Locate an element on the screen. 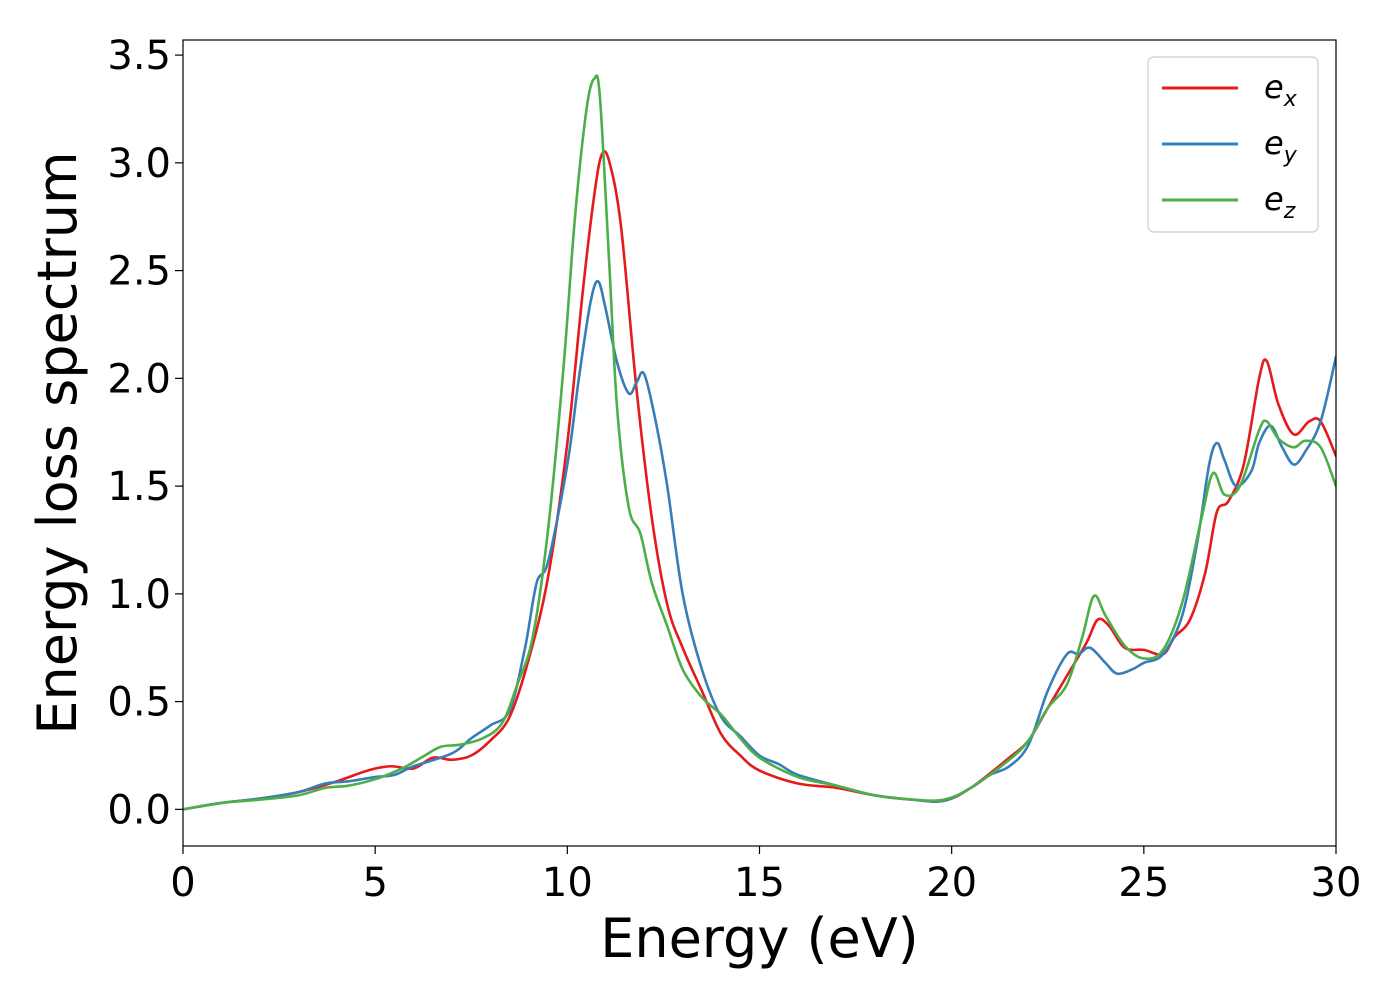  y-tick-label: 0.5 is located at coordinates (139, 703).